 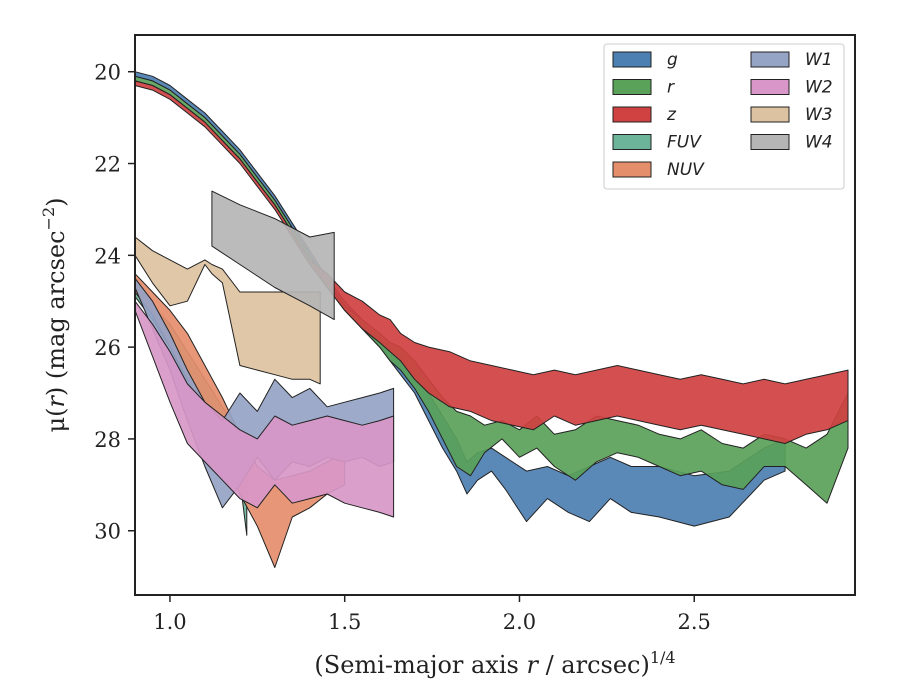 What do you see at coordinates (107, 532) in the screenshot?
I see `y-tick-label: 30` at bounding box center [107, 532].